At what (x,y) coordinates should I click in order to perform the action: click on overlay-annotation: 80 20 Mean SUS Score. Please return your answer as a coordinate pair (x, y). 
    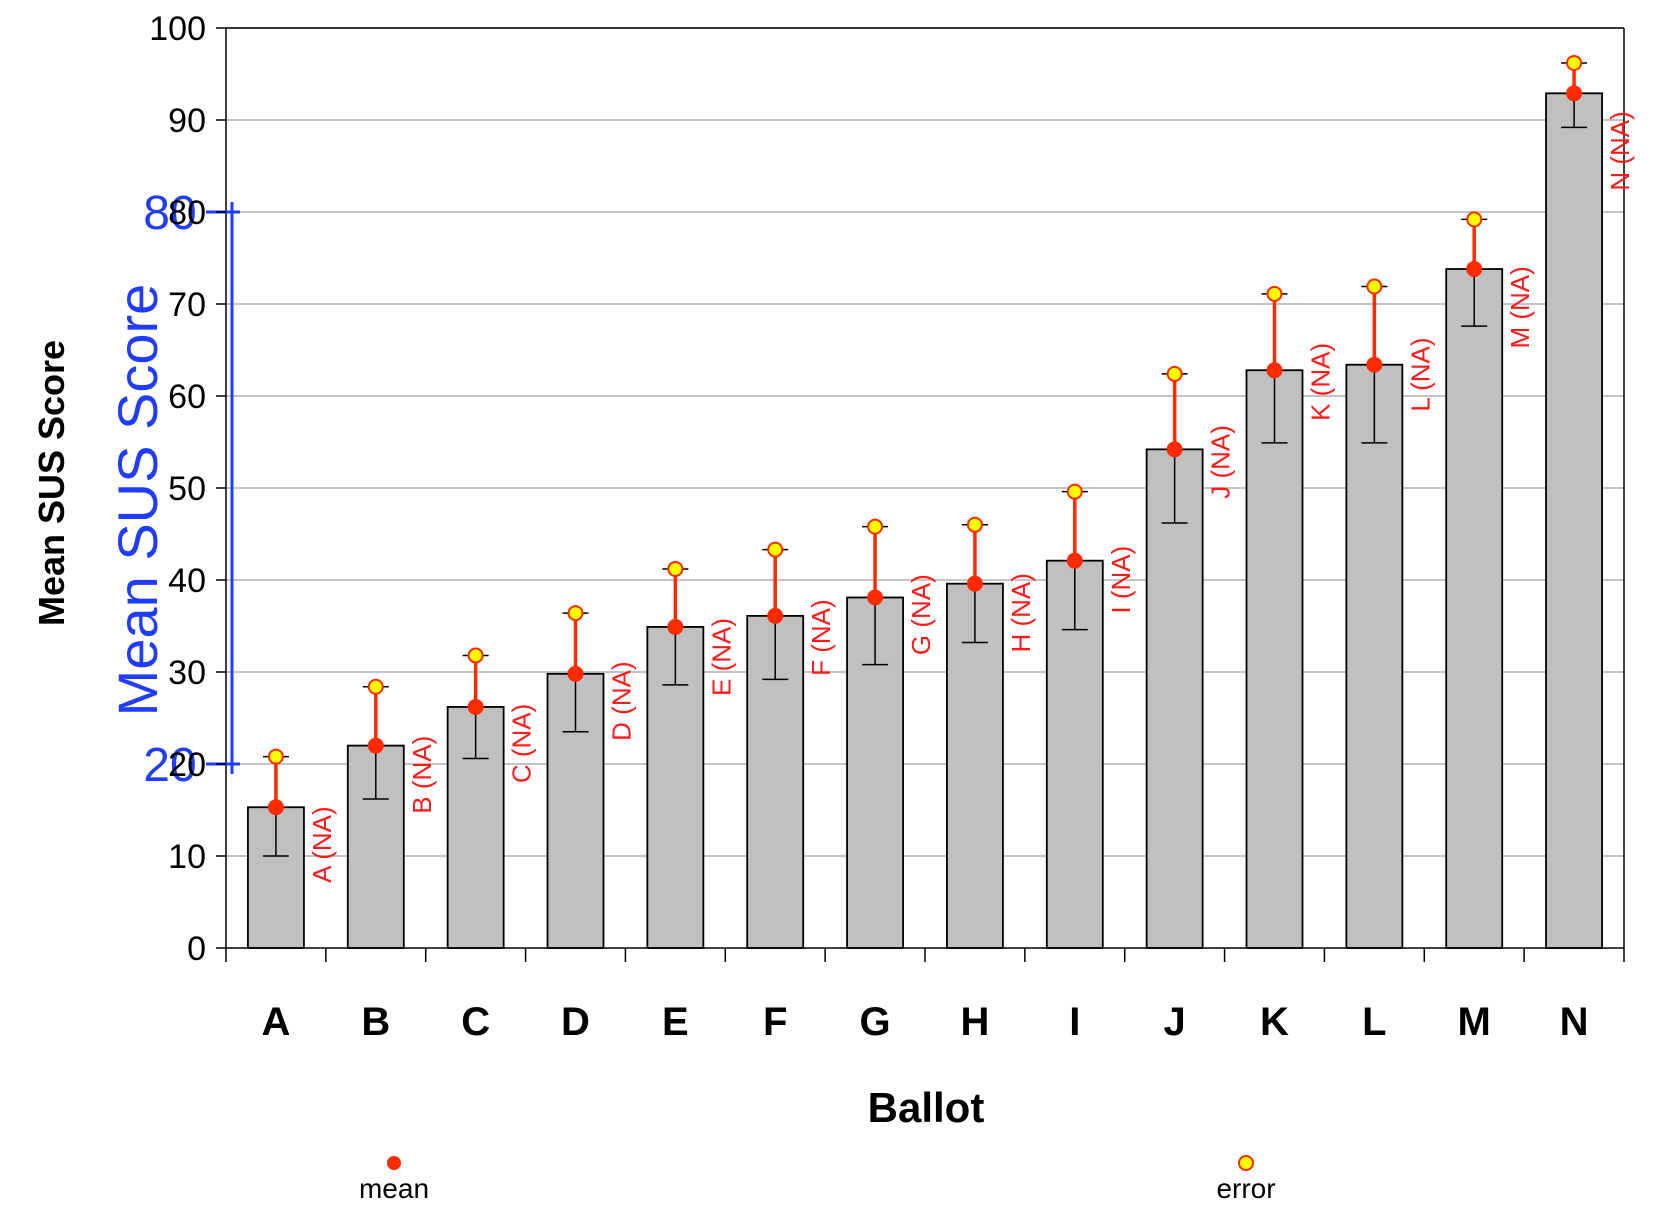
    Looking at the image, I should click on (173, 489).